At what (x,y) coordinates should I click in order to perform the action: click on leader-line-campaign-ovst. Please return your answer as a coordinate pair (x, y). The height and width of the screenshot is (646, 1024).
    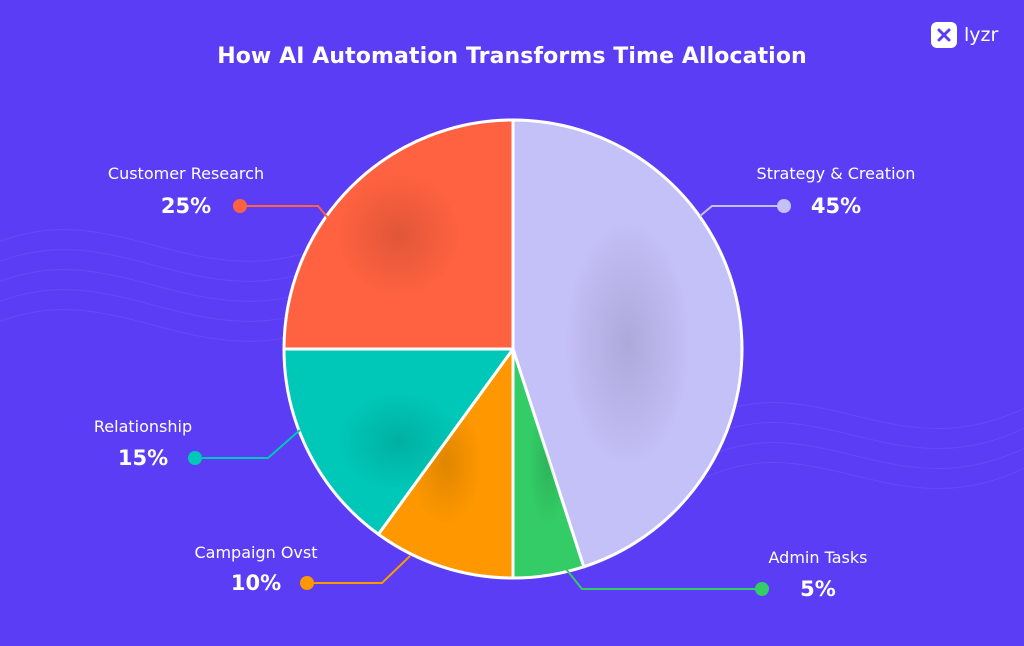
    Looking at the image, I should click on (358, 569).